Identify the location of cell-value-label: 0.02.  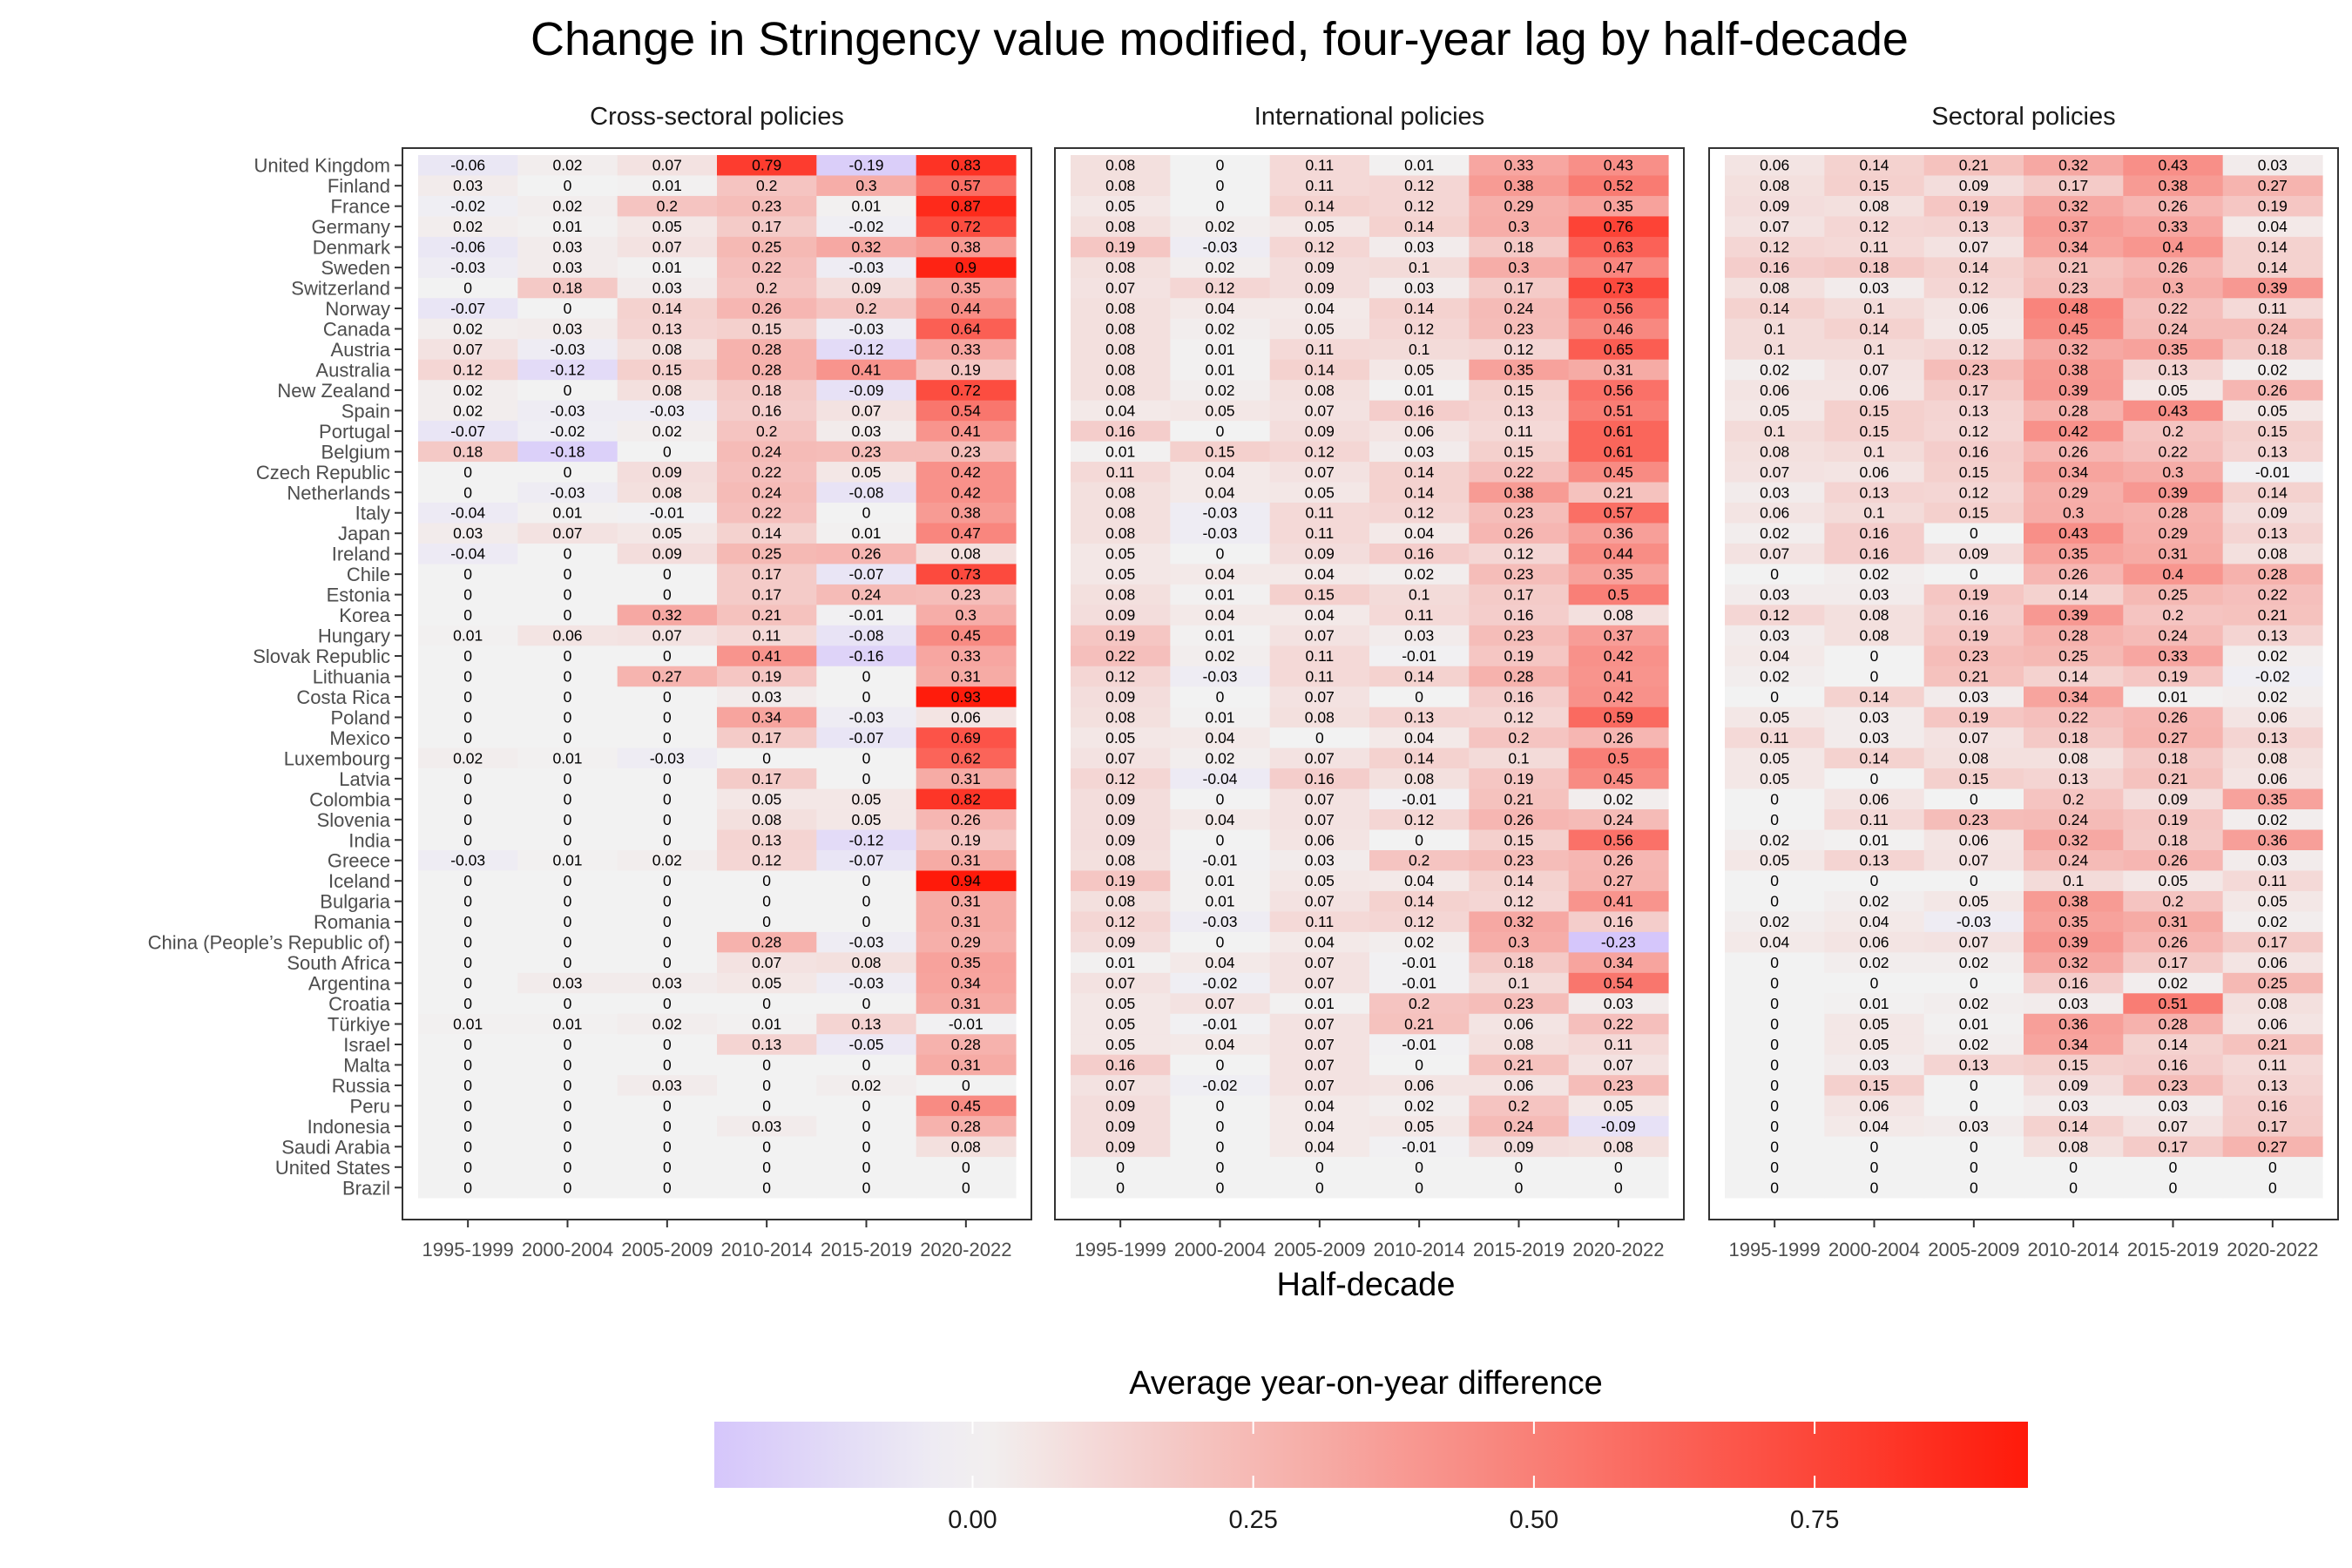
(1774, 369).